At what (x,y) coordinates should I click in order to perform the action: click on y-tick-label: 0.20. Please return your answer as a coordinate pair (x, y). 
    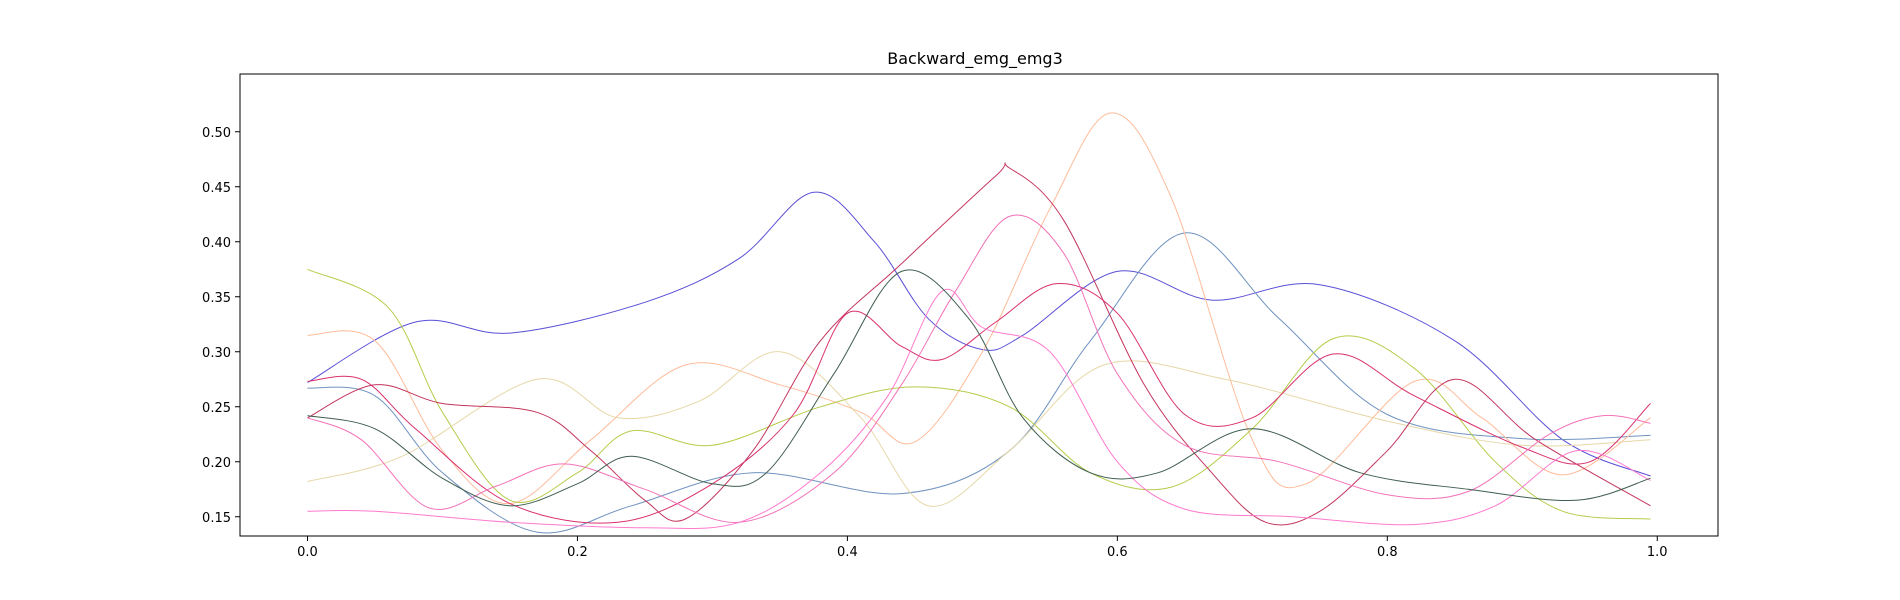
    Looking at the image, I should click on (216, 463).